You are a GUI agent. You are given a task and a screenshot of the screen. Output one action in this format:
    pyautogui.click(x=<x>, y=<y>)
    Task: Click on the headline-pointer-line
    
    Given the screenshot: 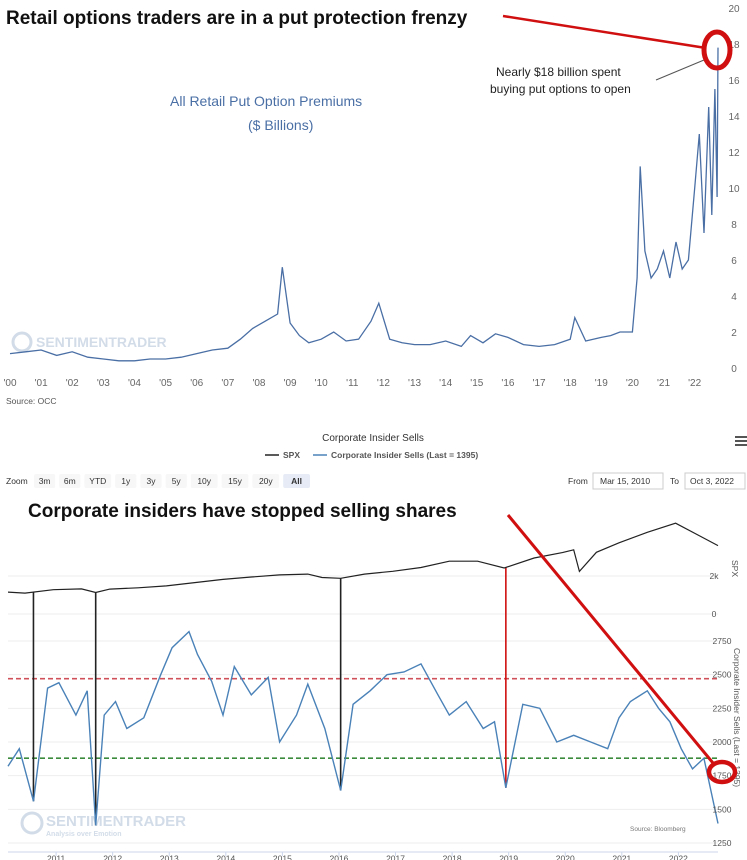 What is the action you would take?
    pyautogui.click(x=604, y=32)
    